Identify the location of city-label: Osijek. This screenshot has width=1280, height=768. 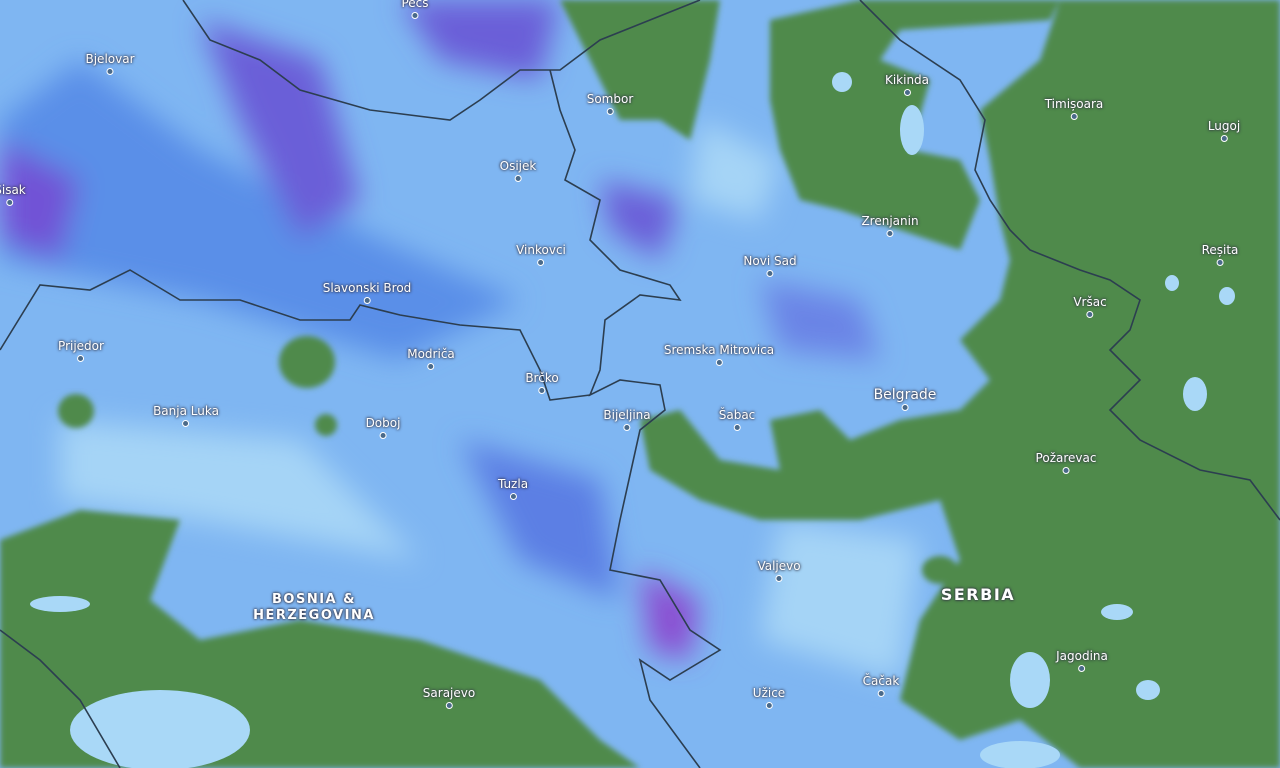
(518, 170).